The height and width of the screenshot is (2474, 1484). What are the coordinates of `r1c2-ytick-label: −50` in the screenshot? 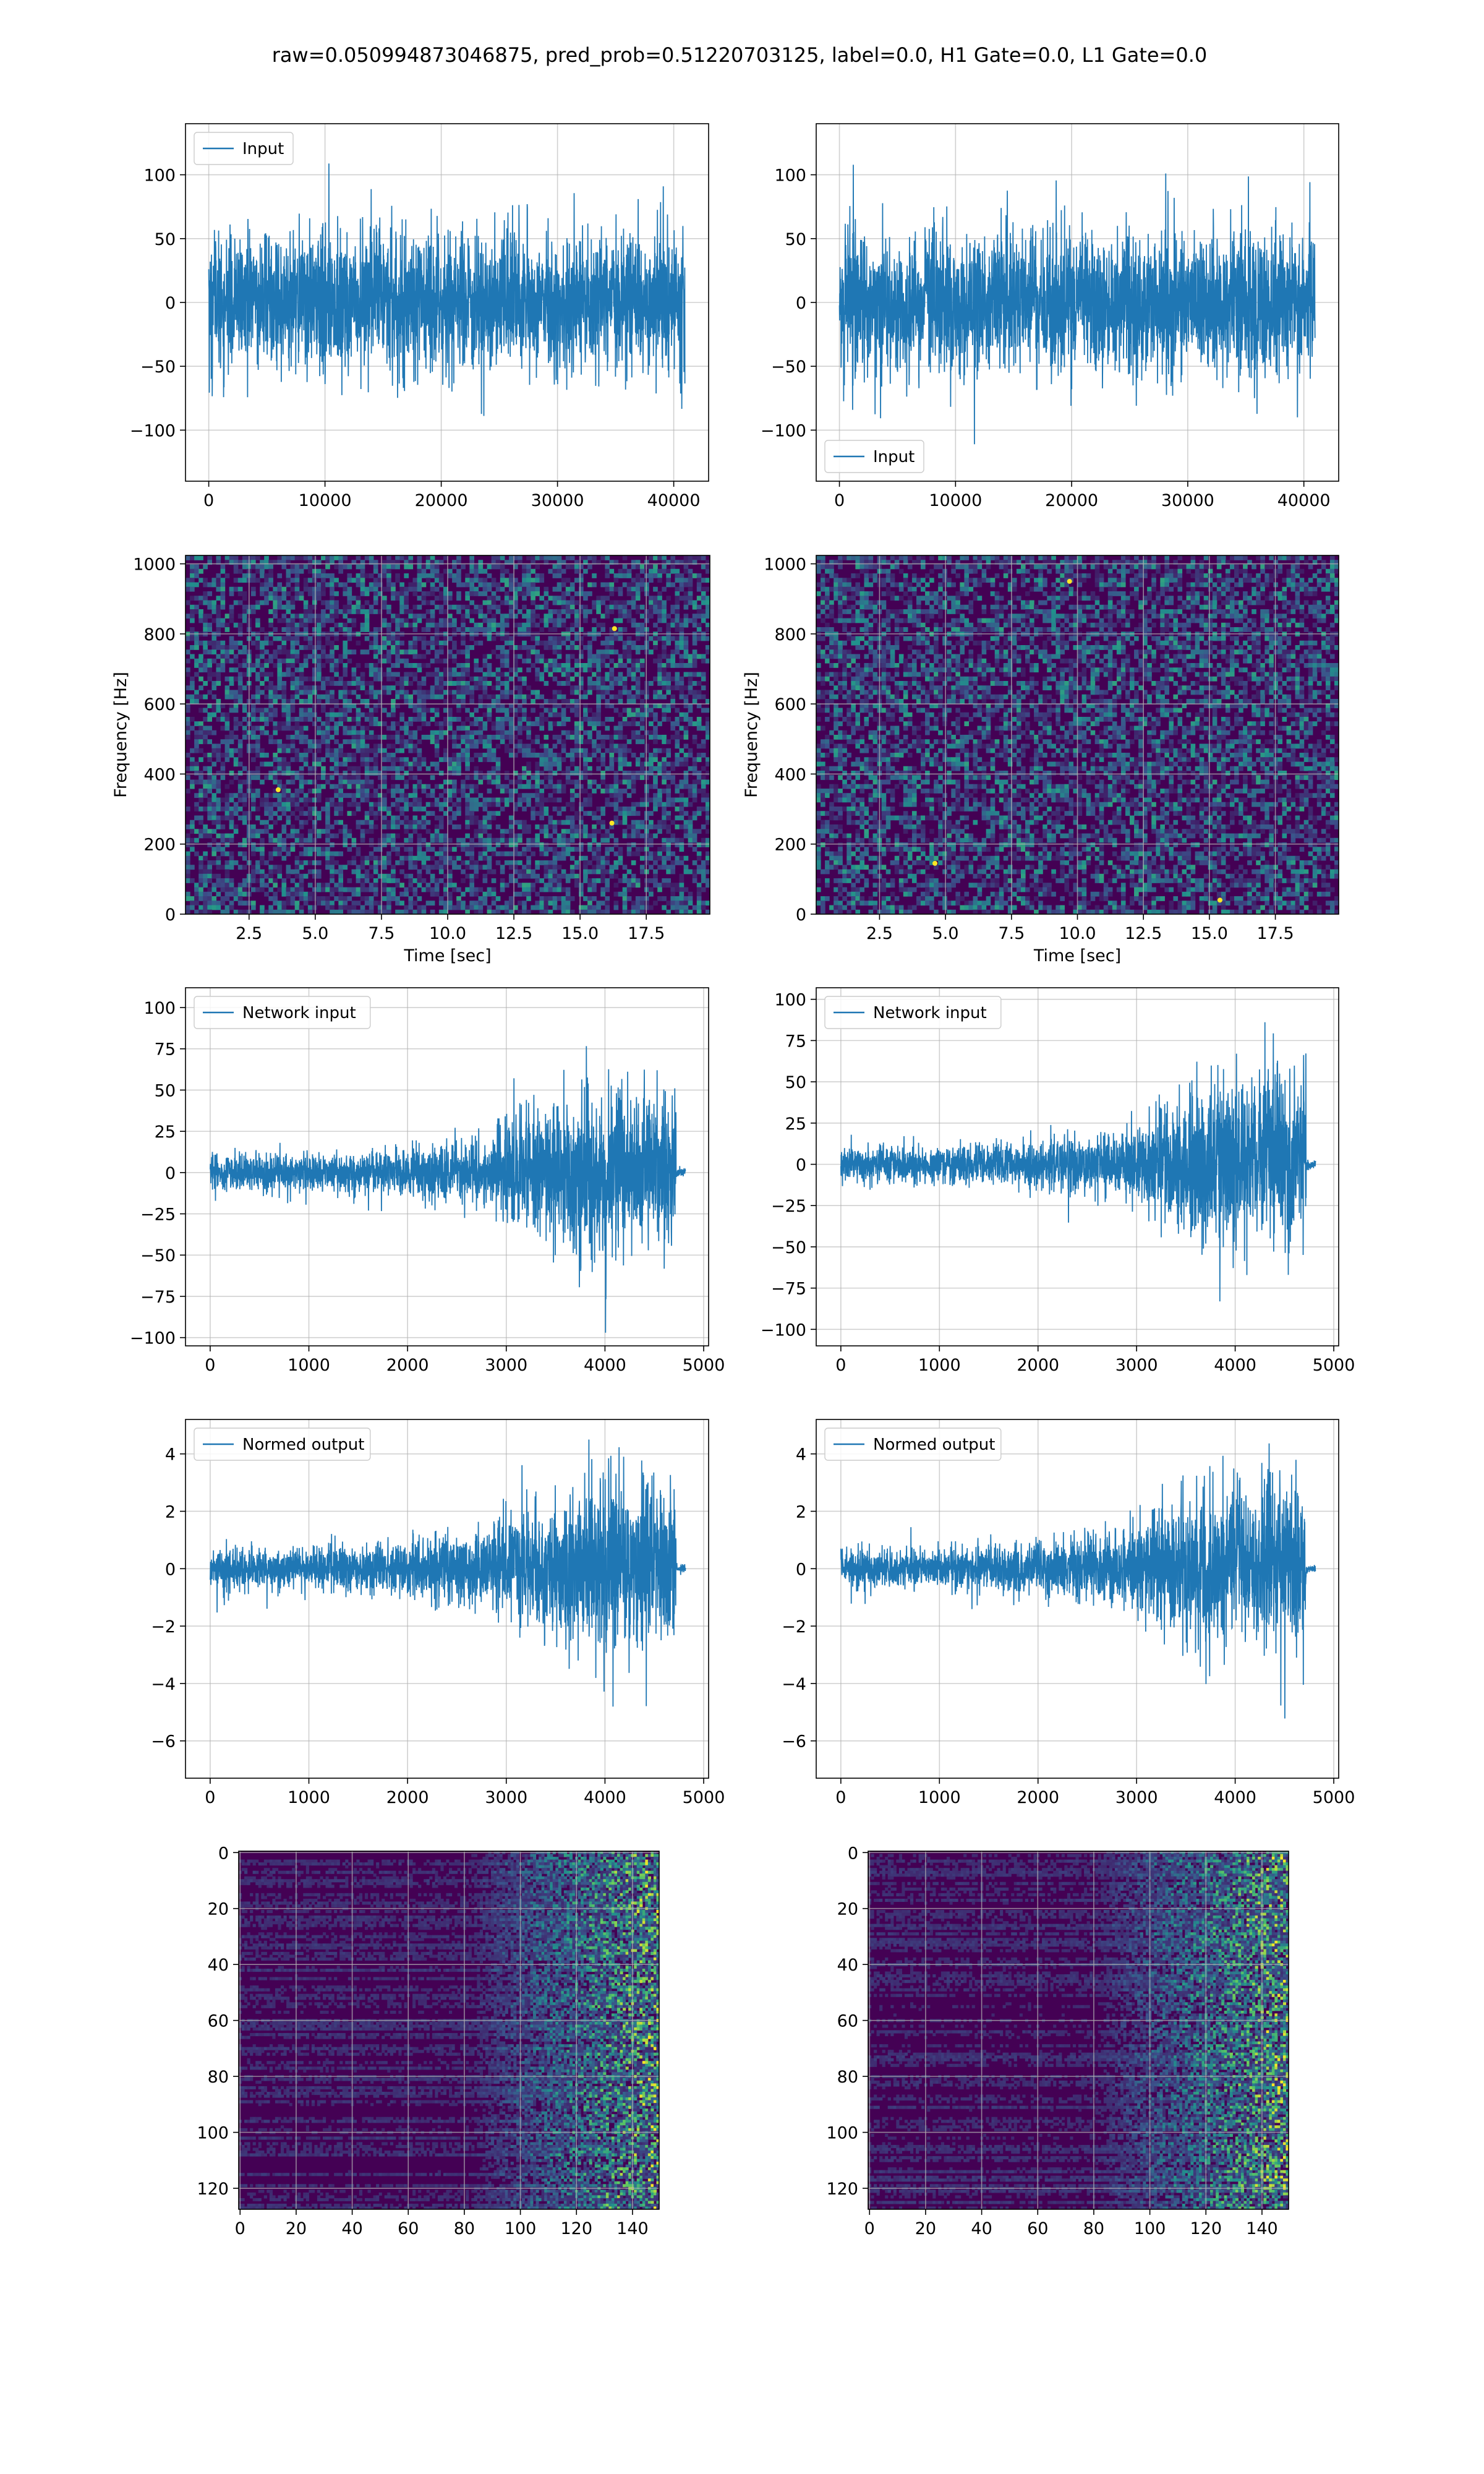 It's located at (788, 367).